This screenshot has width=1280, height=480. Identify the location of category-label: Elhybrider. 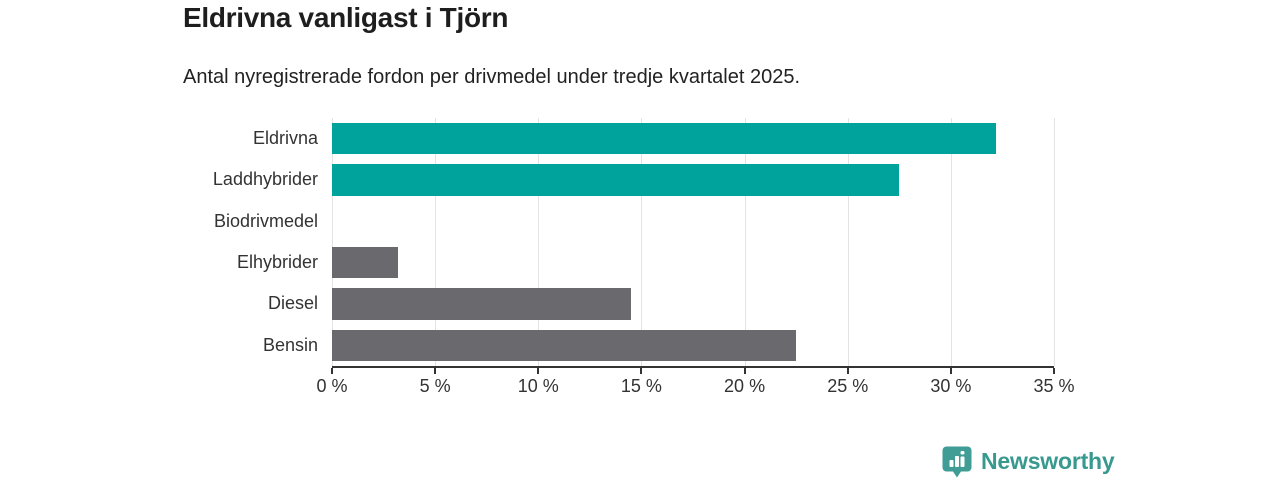
(277, 262).